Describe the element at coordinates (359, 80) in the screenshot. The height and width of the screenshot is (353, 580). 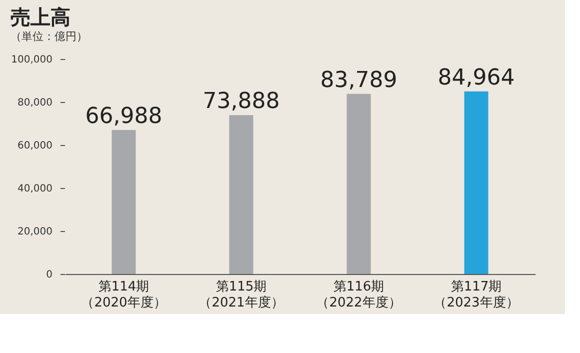
I see `data-label: 83,789` at that location.